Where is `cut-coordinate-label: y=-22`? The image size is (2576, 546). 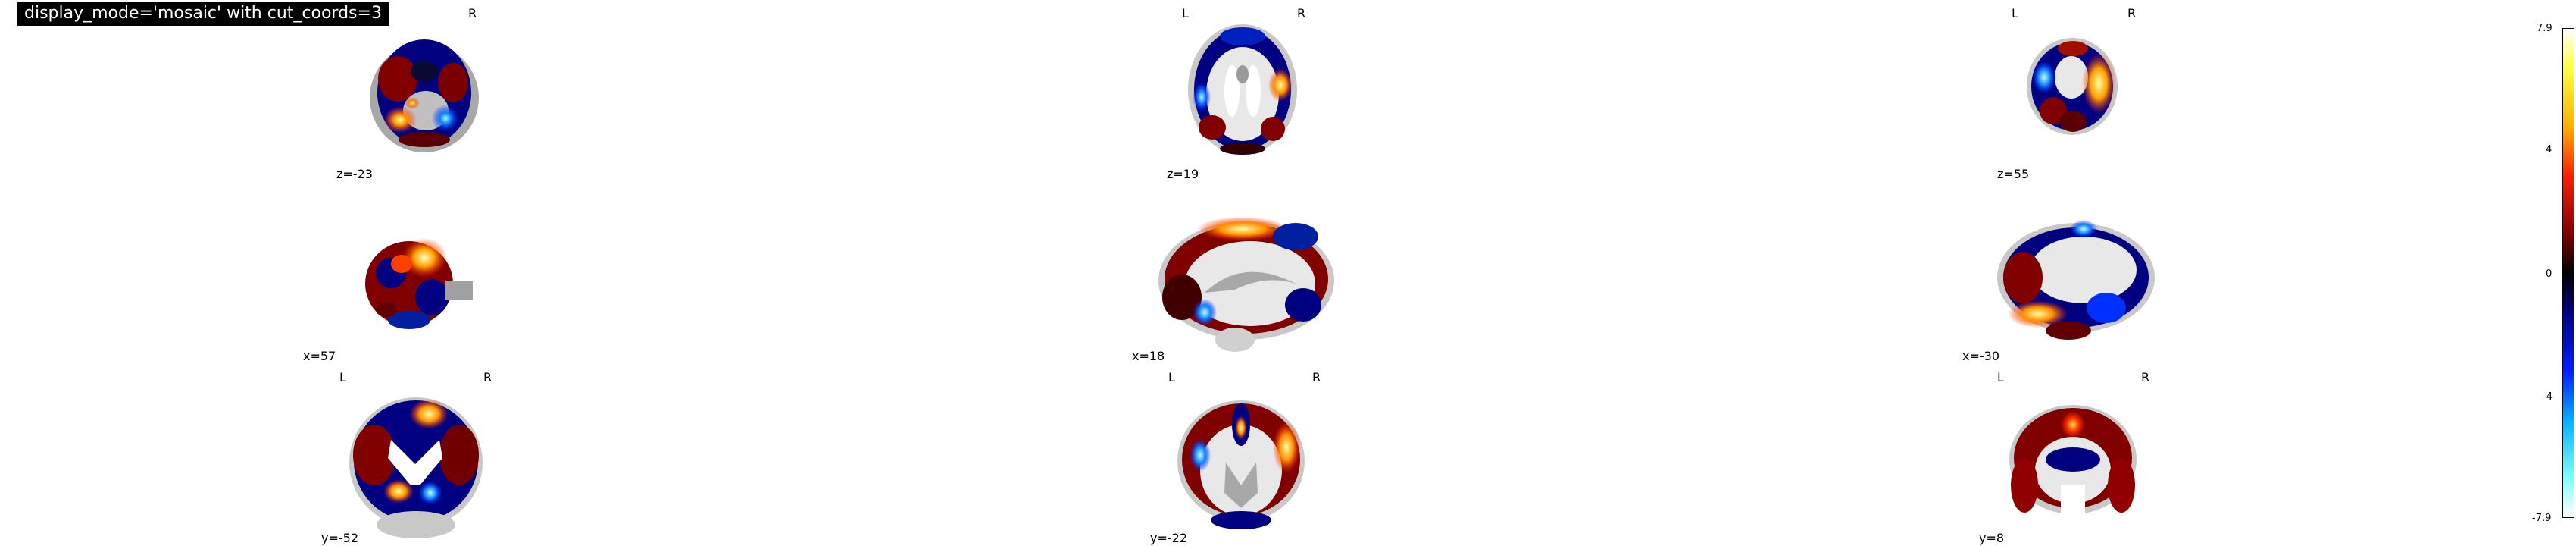
cut-coordinate-label: y=-22 is located at coordinates (1169, 538).